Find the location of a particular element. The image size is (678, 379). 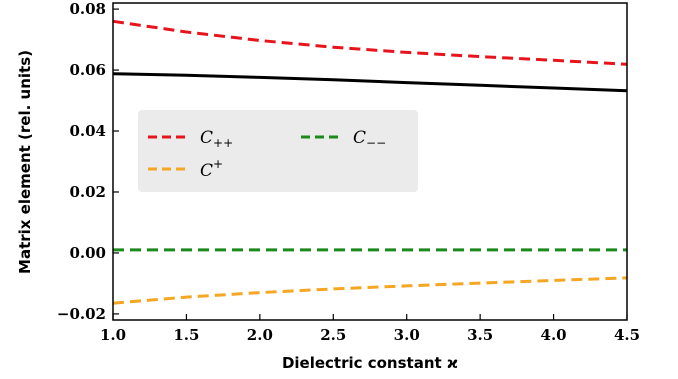

x-tick-label: 3.5 is located at coordinates (480, 335).